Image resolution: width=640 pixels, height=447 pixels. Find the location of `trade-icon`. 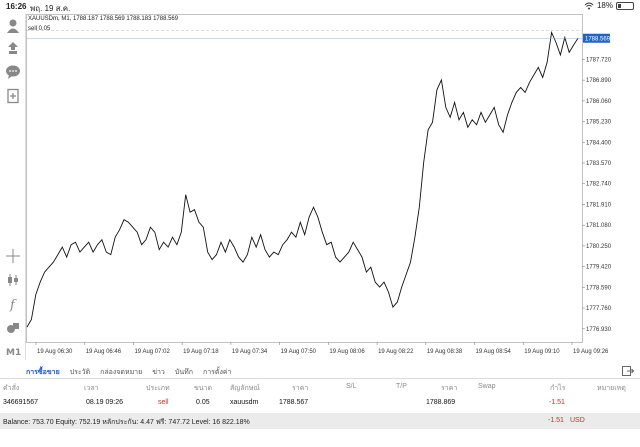

trade-icon is located at coordinates (13, 48).